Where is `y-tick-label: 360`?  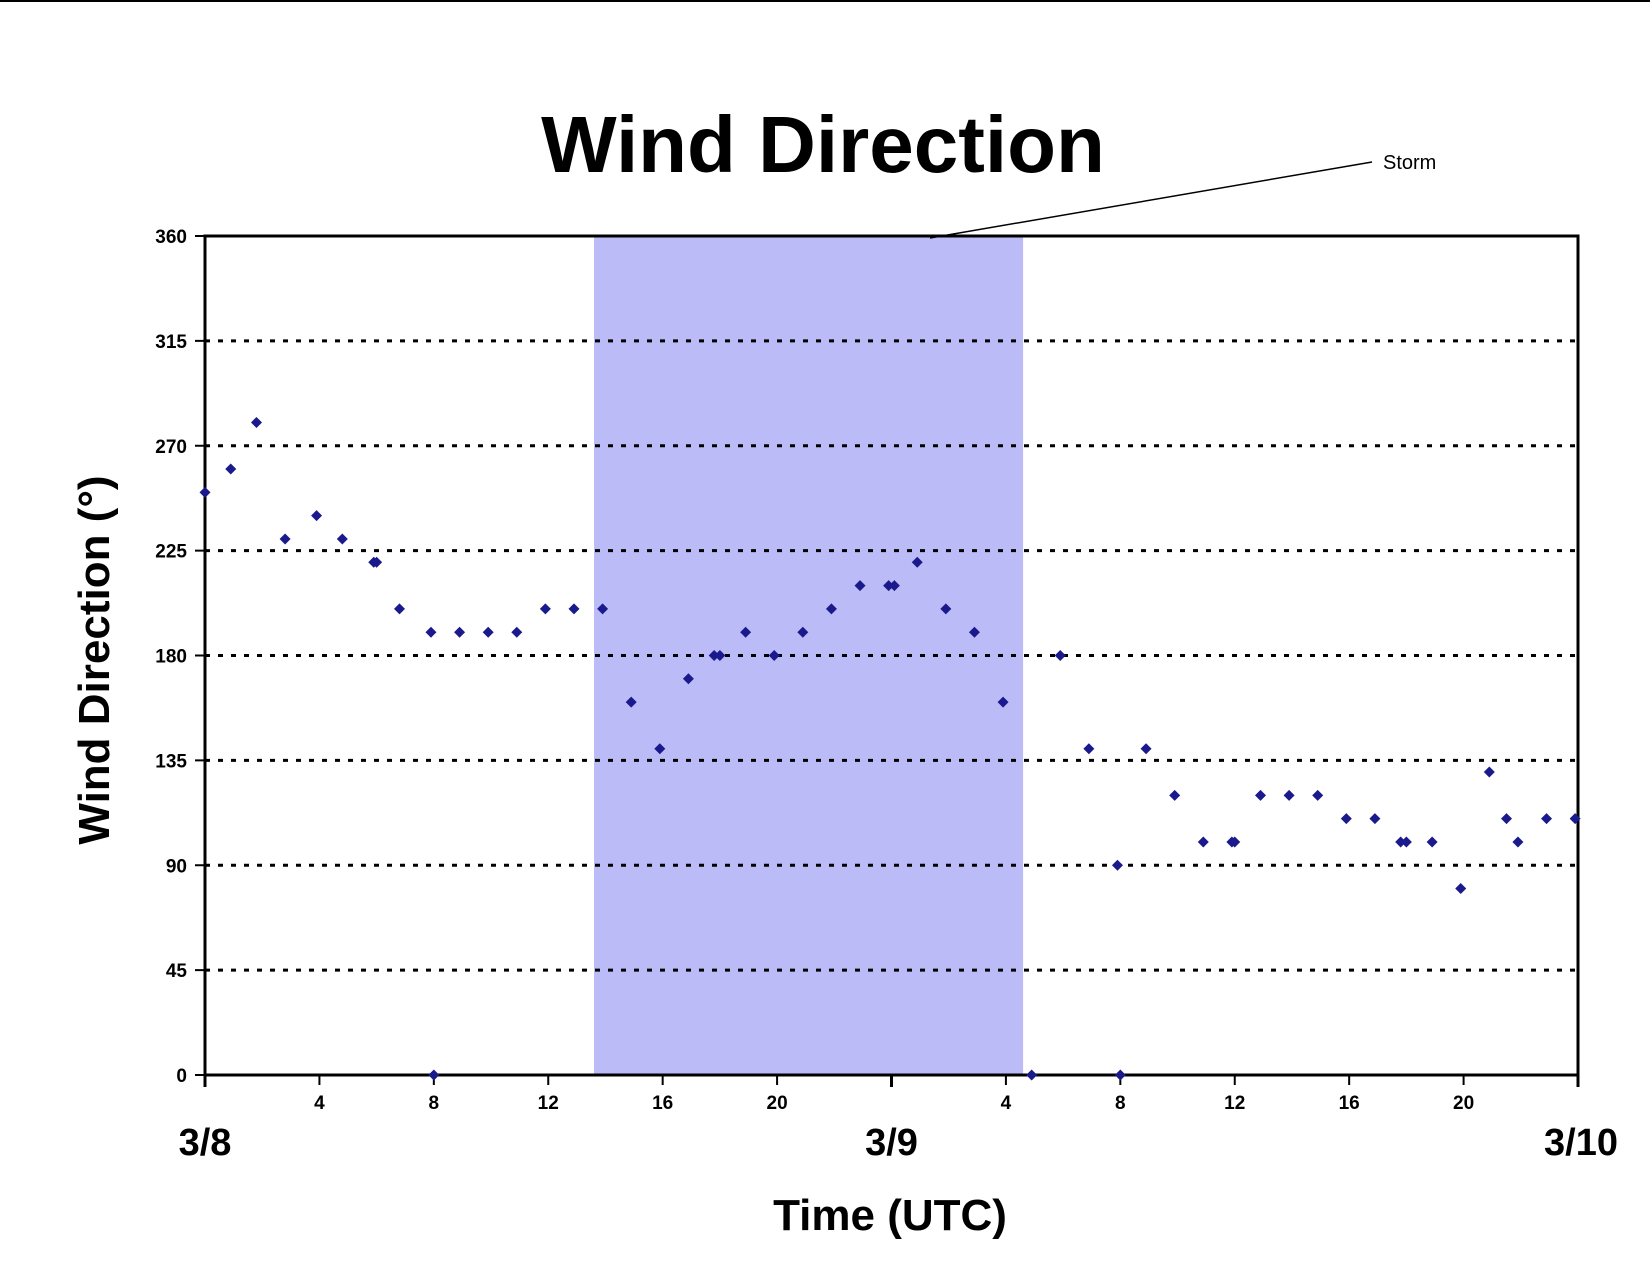 y-tick-label: 360 is located at coordinates (171, 237).